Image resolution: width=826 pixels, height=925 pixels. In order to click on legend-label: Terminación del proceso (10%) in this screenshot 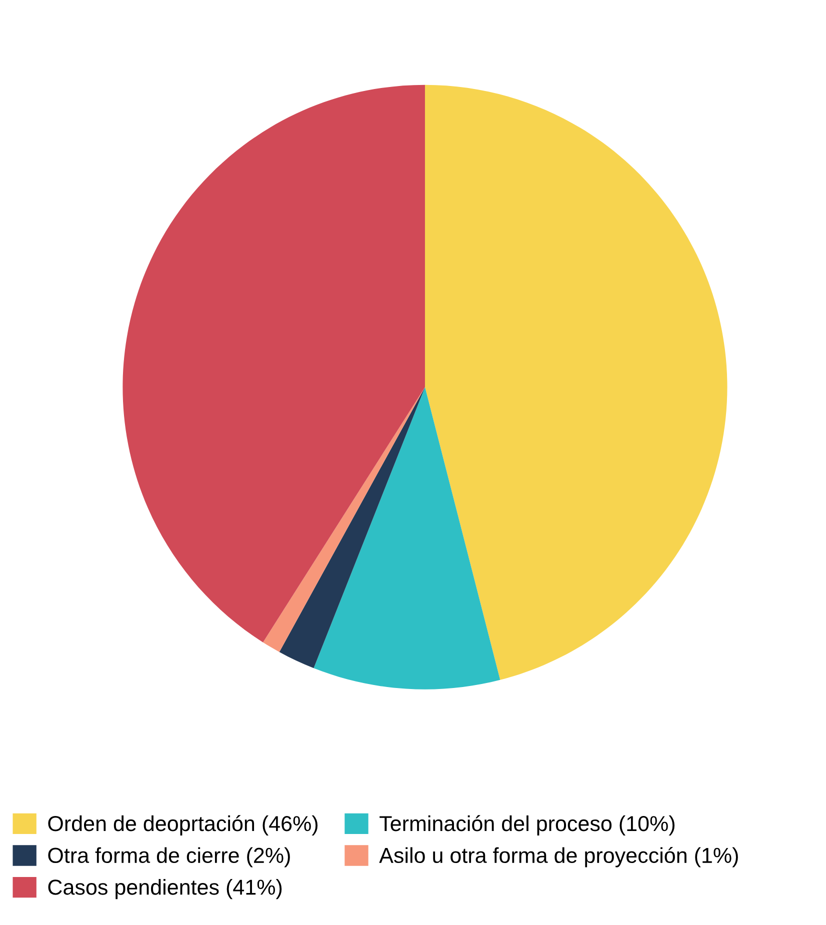, I will do `click(527, 825)`.